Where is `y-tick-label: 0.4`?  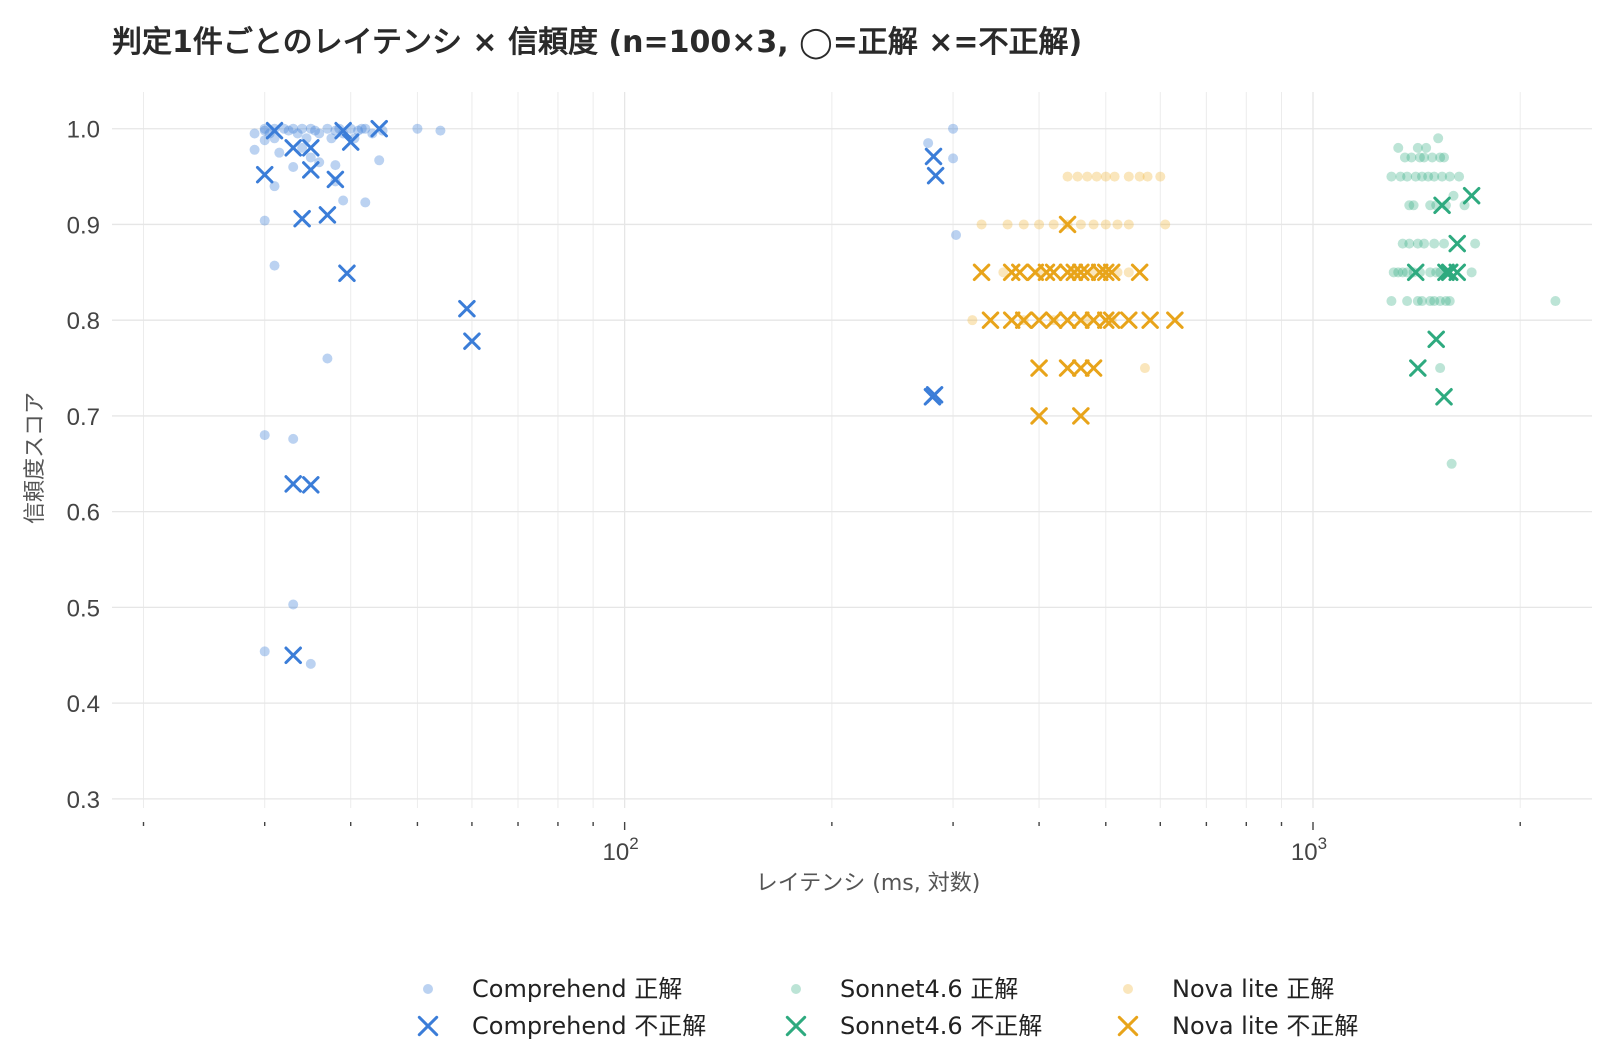 y-tick-label: 0.4 is located at coordinates (83, 704).